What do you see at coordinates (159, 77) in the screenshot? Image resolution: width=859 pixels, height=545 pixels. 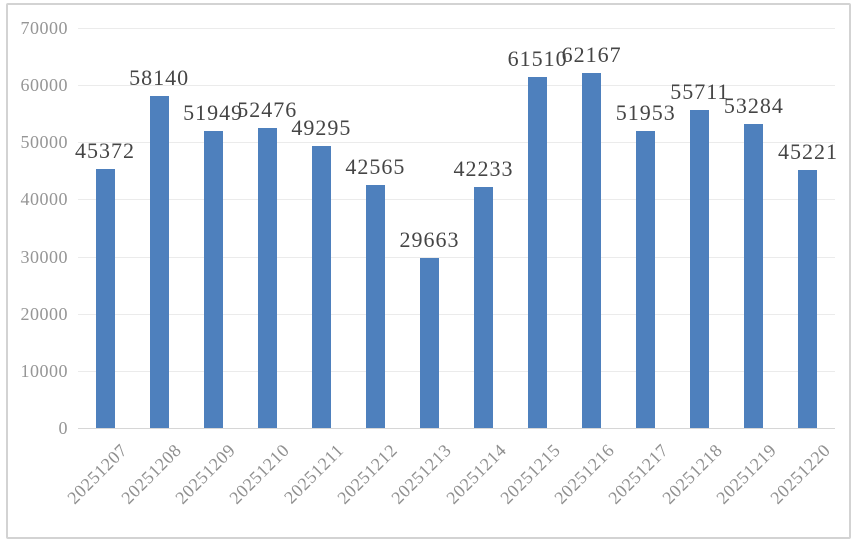 I see `bar-value-label: 58140` at bounding box center [159, 77].